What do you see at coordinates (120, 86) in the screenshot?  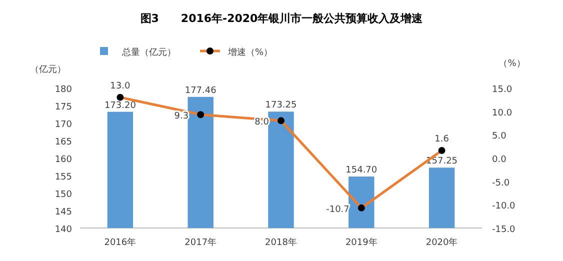 I see `data-label: 13.0` at bounding box center [120, 86].